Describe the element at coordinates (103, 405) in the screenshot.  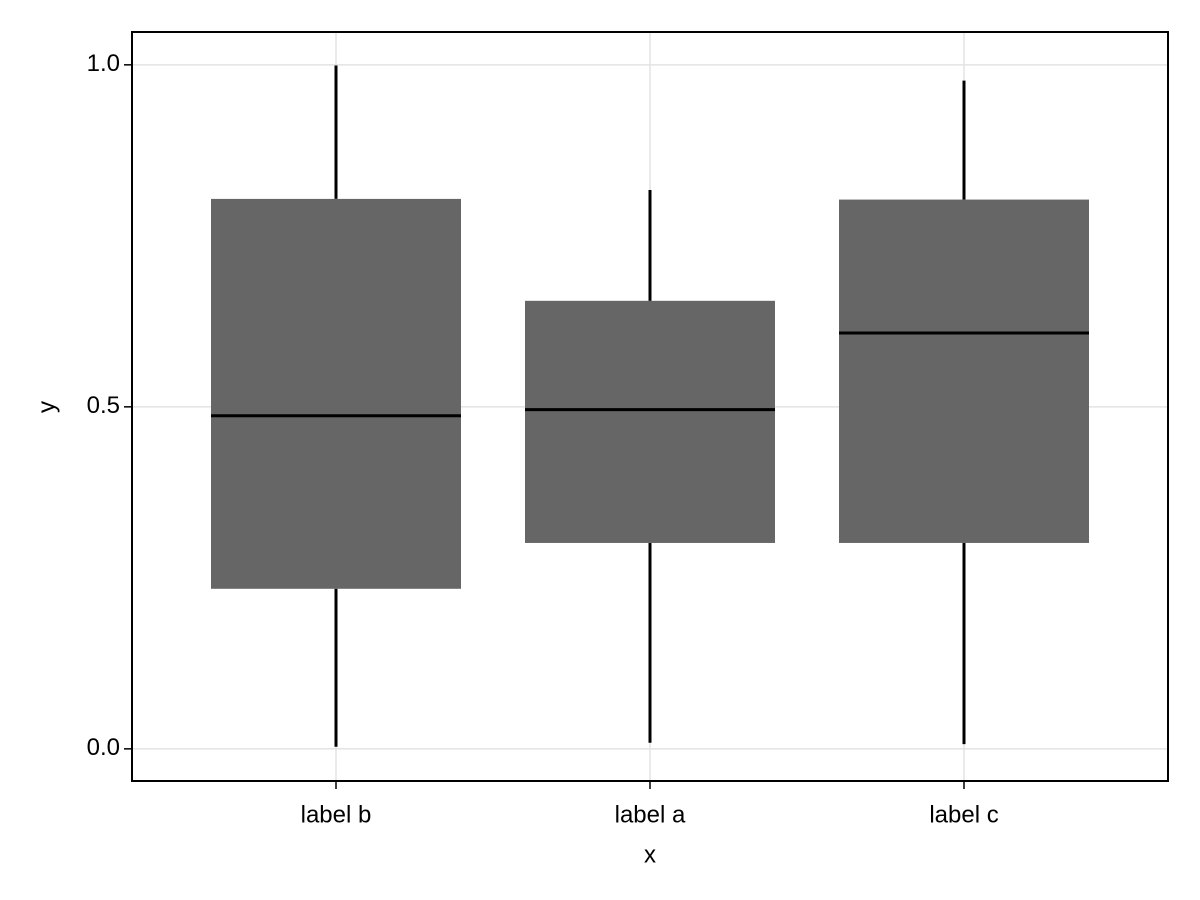
I see `y-tick-label: 0.5` at that location.